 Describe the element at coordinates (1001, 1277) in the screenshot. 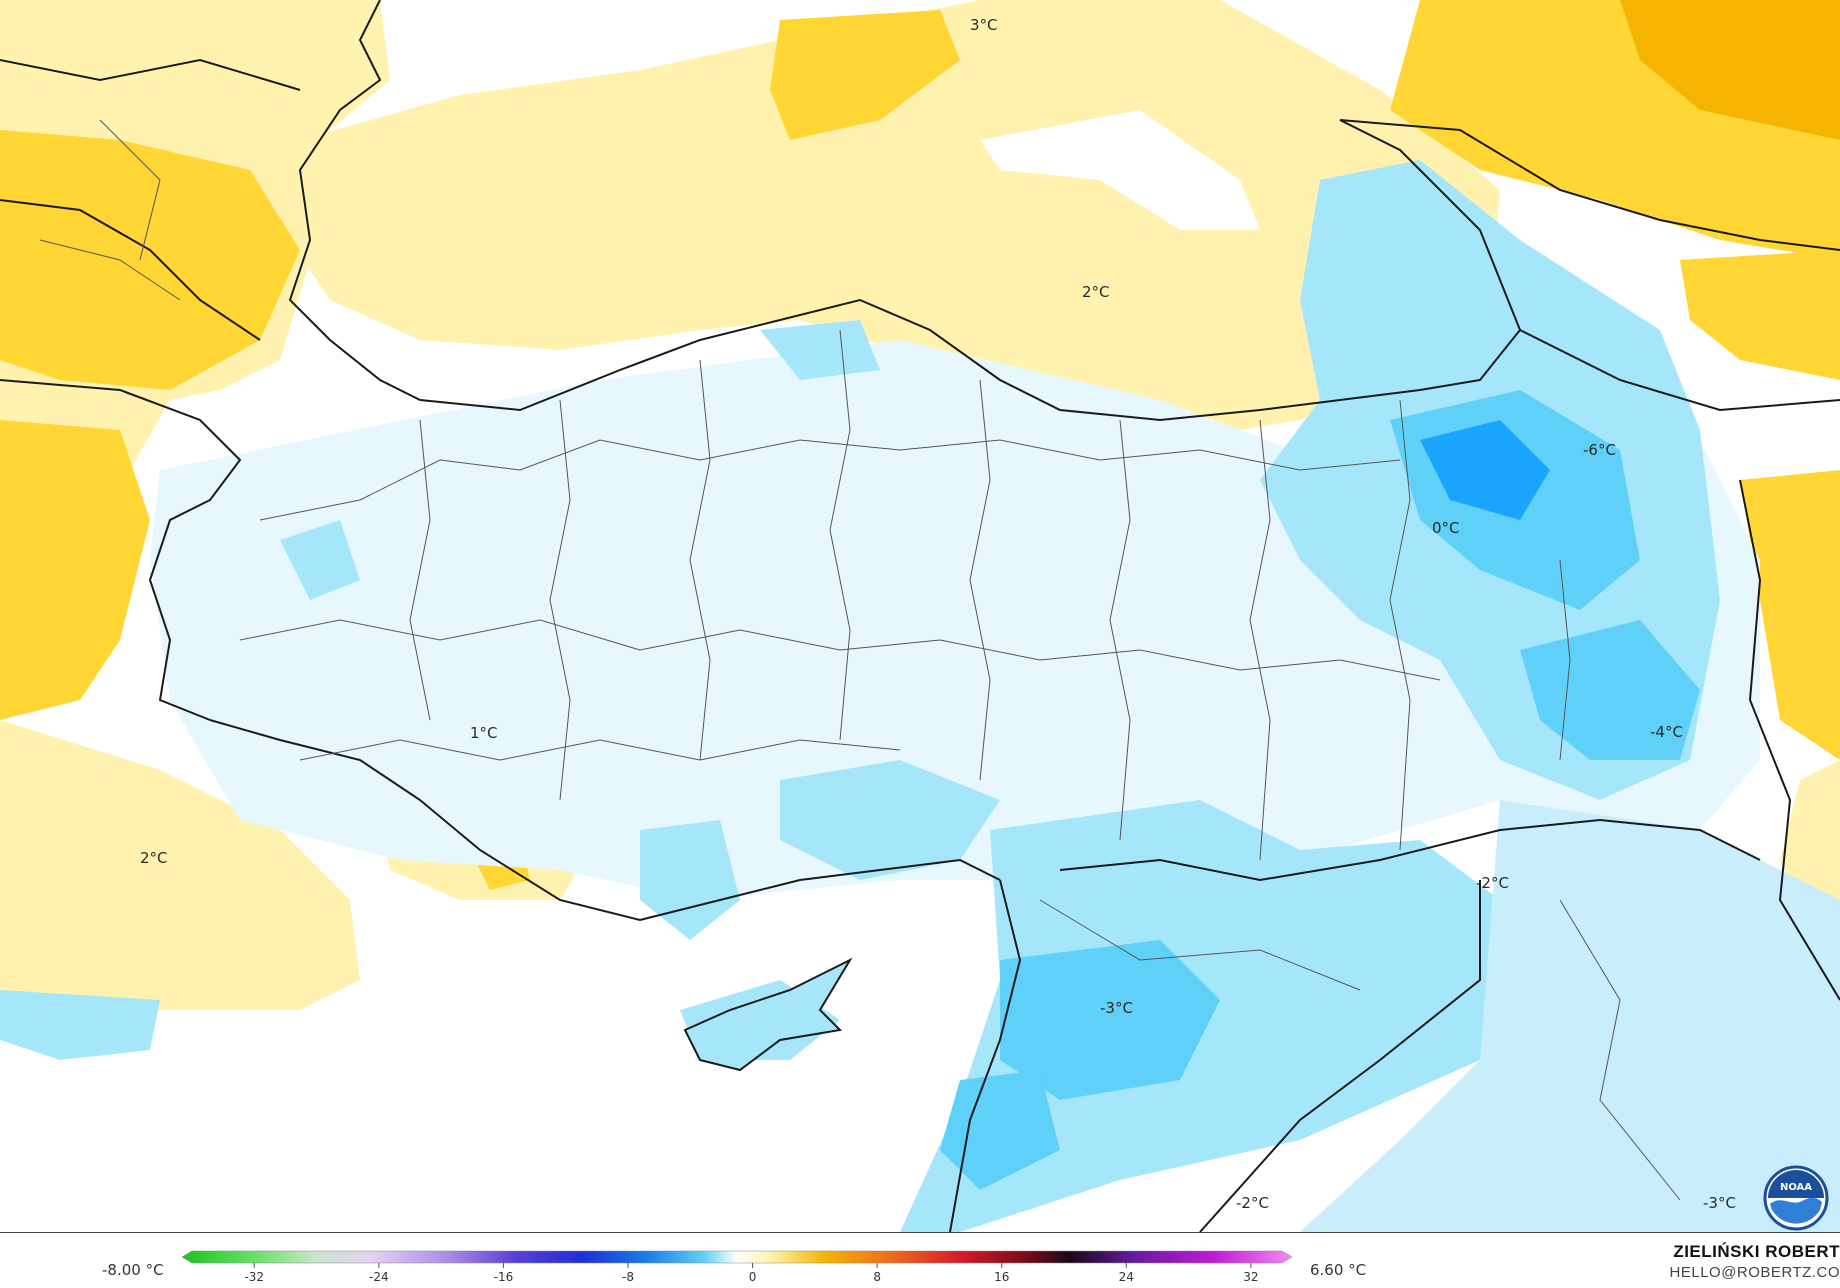

I see `scale-tick-label: 16` at that location.